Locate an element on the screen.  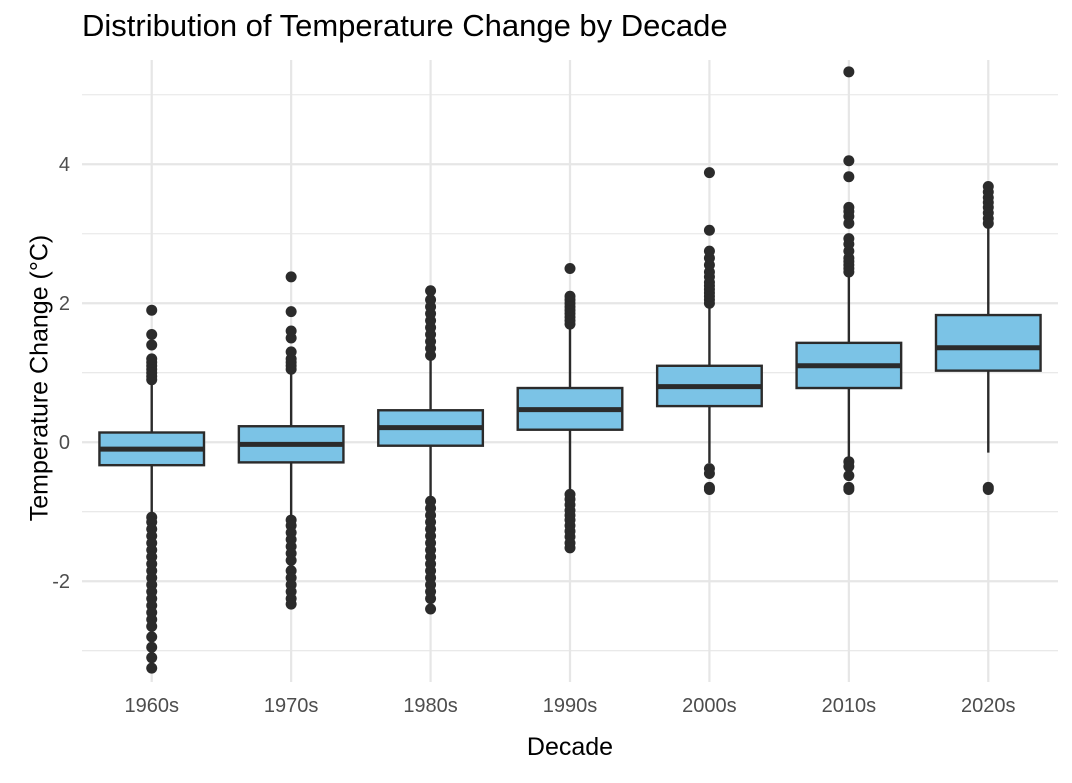
x-tick-label: 2000s is located at coordinates (709, 706).